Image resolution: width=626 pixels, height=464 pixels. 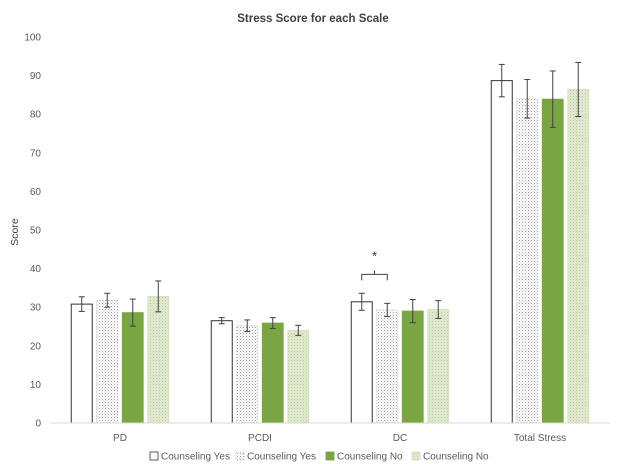 I want to click on category-label: PD, so click(x=120, y=438).